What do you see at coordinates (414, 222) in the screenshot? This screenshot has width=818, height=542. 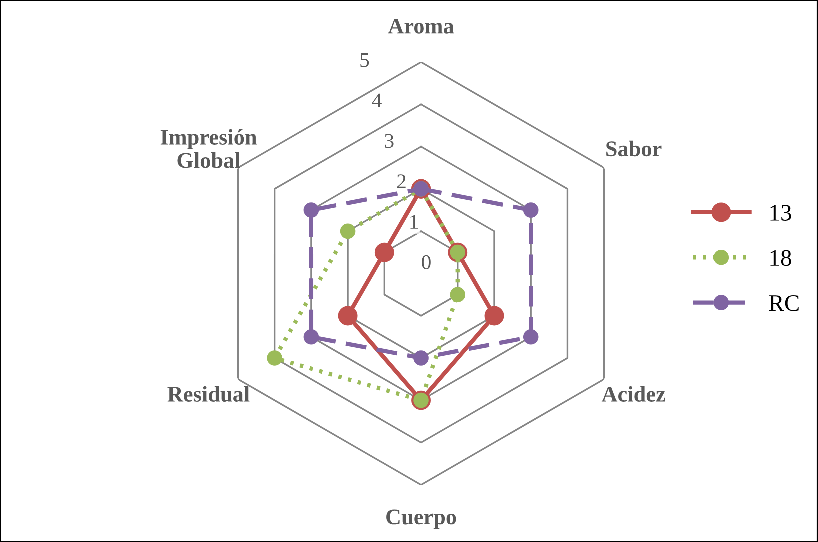 I see `y-tick-label: 1` at bounding box center [414, 222].